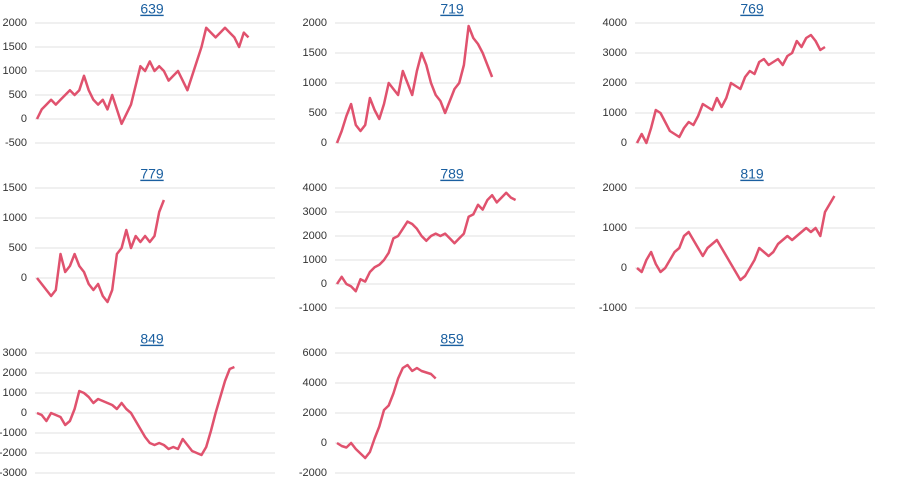 The height and width of the screenshot is (495, 900). Describe the element at coordinates (315, 353) in the screenshot. I see `y-tick-label: 6000` at that location.